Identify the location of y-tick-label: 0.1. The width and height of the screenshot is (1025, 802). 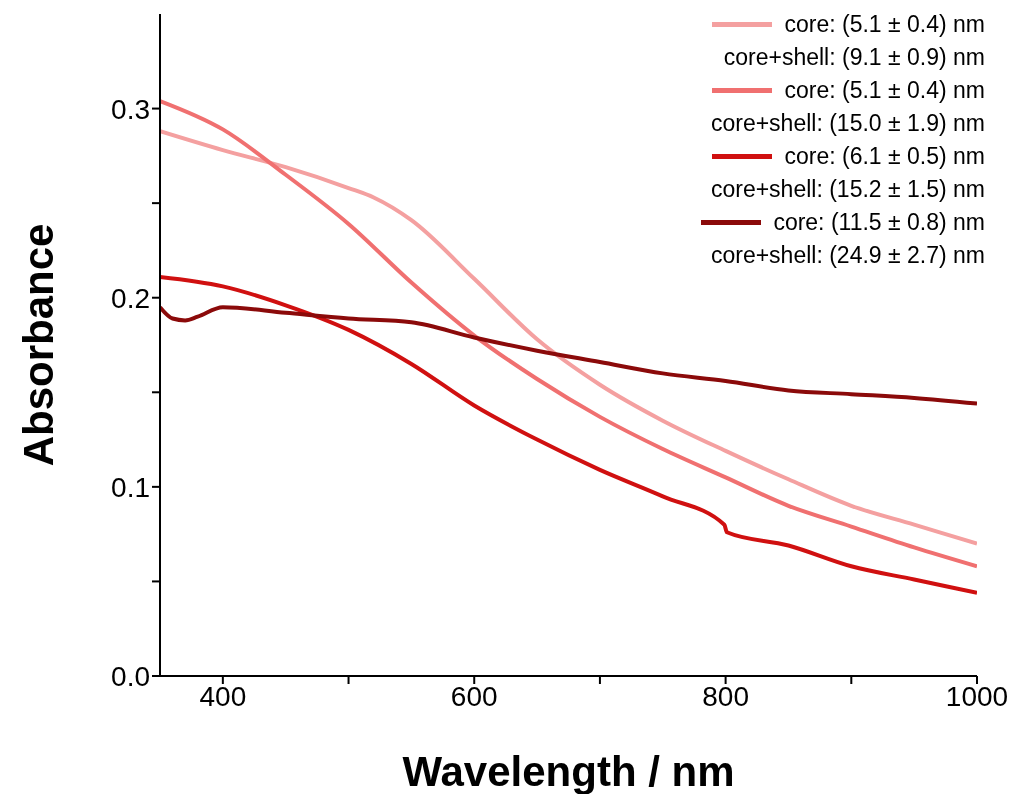
(130, 487).